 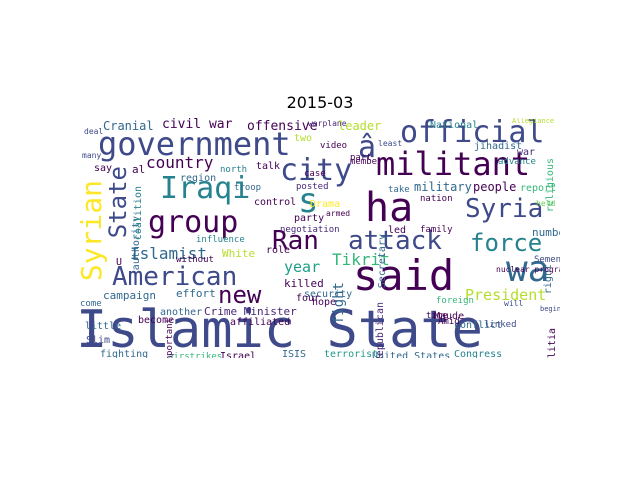 I want to click on cloud-word: case, so click(x=315, y=174).